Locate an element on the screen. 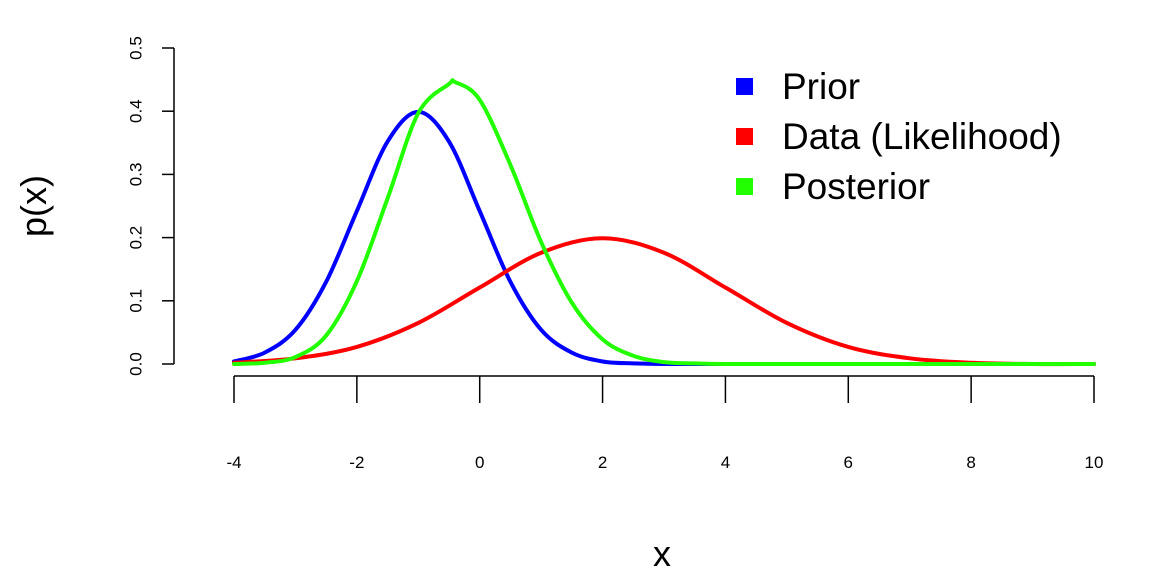  y-tick-label: 0.2 is located at coordinates (135, 238).